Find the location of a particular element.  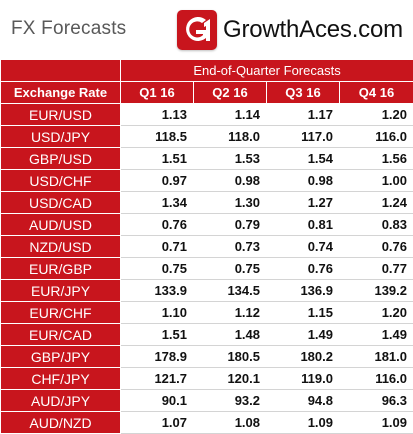

forecast-value-cell: 120.1 is located at coordinates (230, 379).